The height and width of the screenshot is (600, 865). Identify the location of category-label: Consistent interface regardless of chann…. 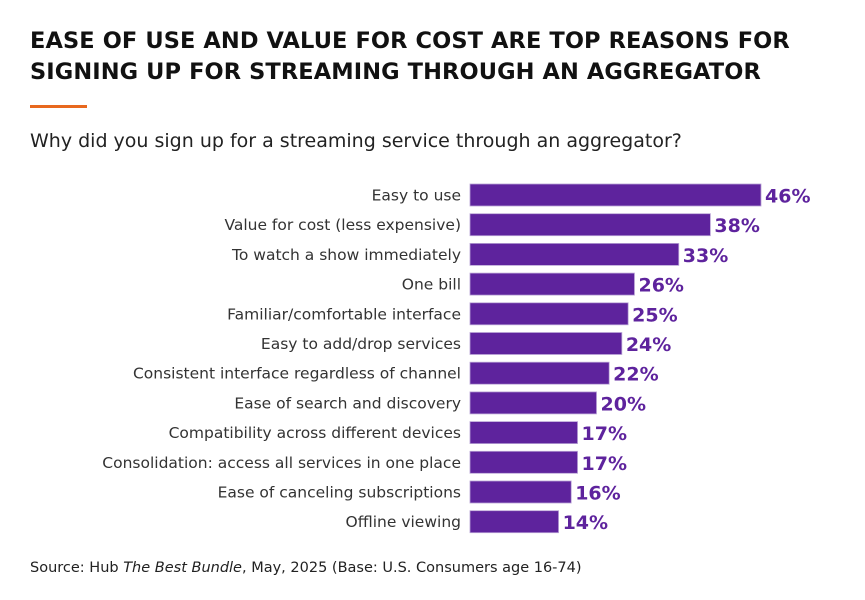
(297, 374).